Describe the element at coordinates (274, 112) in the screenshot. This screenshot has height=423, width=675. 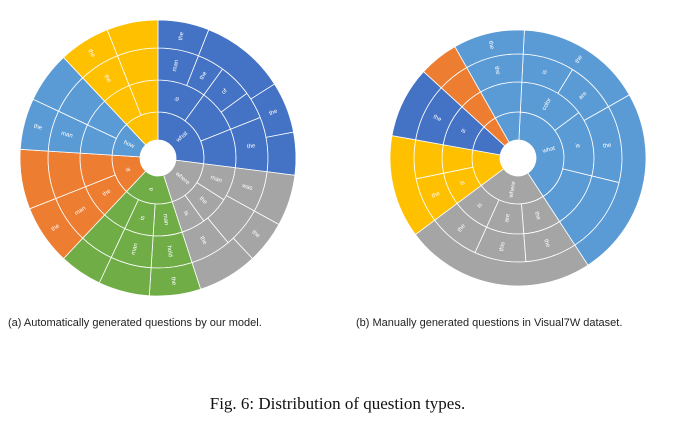
I see `sunburst-a-label-4-2: the` at that location.